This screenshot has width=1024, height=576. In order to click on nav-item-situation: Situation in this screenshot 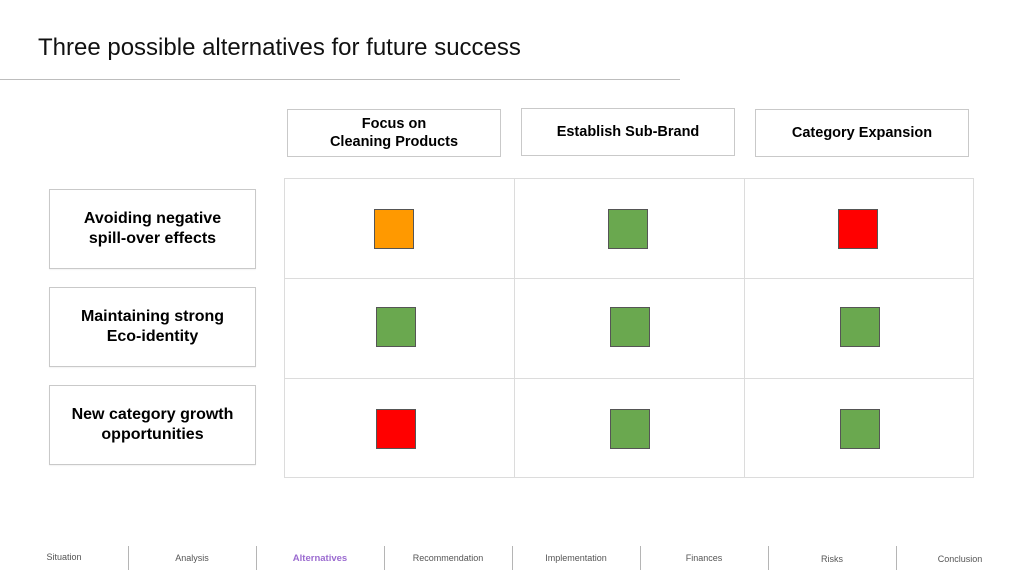, I will do `click(64, 557)`.